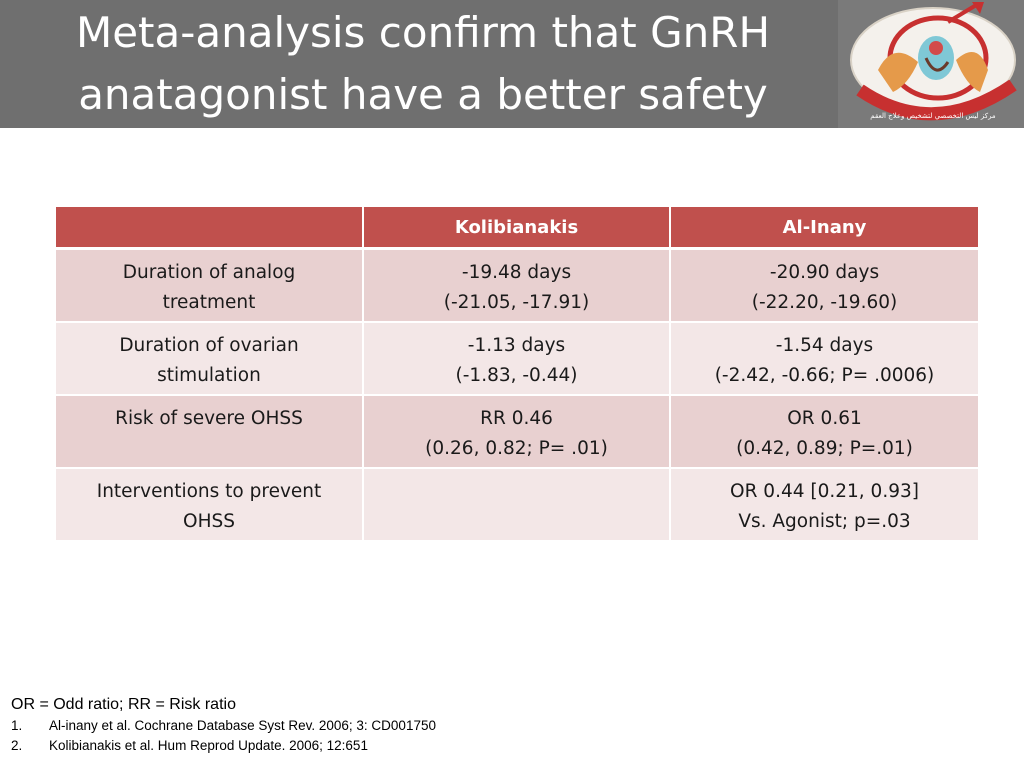  What do you see at coordinates (209, 375) in the screenshot?
I see `cell-line: stimulation` at bounding box center [209, 375].